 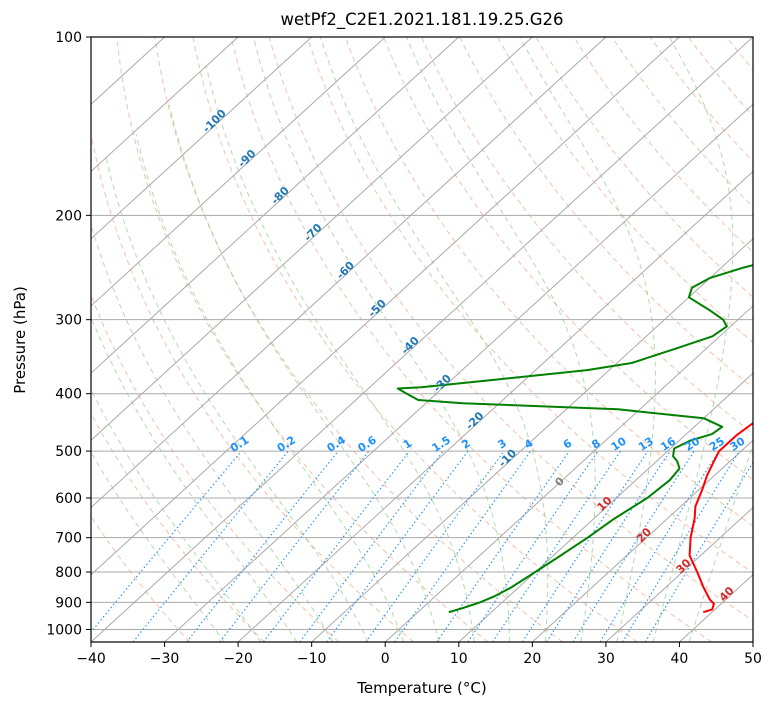 What do you see at coordinates (68, 321) in the screenshot?
I see `y-tick-label: 300` at bounding box center [68, 321].